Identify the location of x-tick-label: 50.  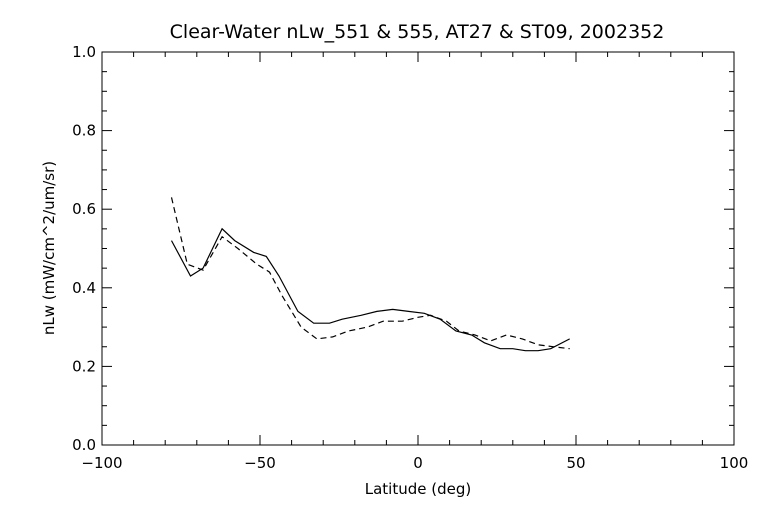
(575, 463).